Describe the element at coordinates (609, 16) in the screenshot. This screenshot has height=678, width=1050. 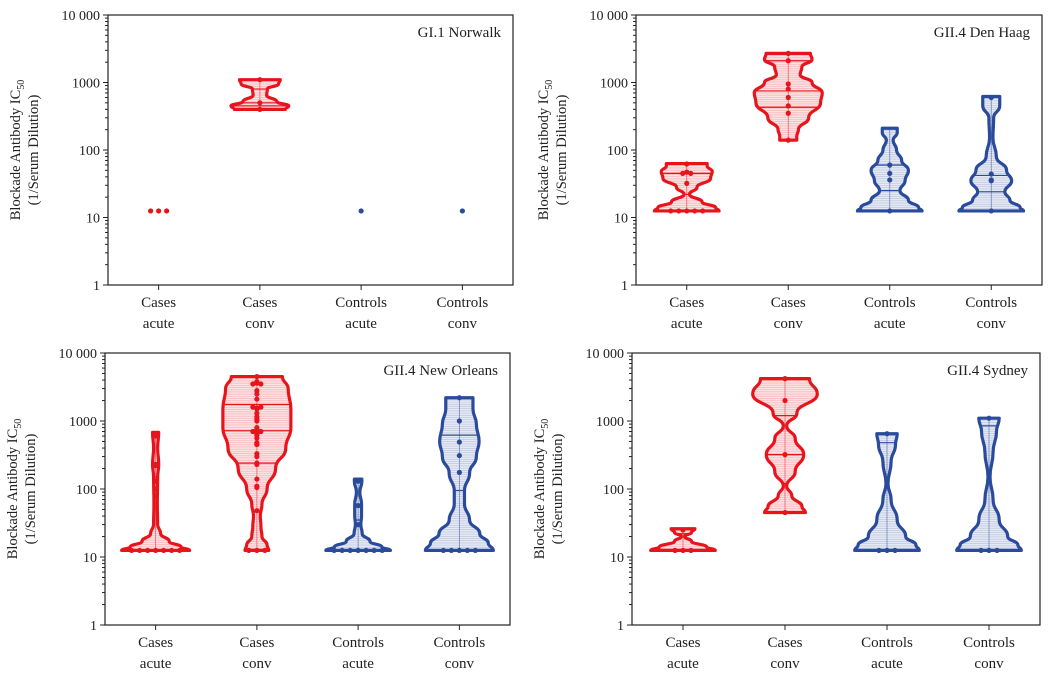
I see `y-tick-label: 10 000` at that location.